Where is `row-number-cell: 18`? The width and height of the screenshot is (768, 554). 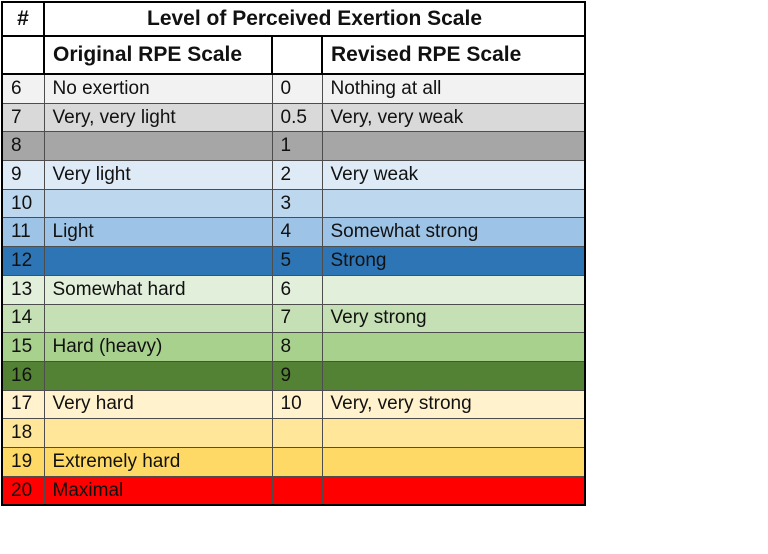
row-number-cell: 18 is located at coordinates (23, 433).